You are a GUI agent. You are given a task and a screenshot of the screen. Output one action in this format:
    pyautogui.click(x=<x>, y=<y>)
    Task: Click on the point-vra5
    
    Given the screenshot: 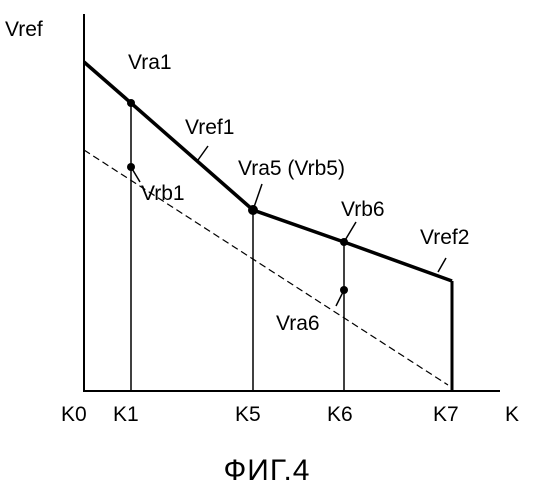 What is the action you would take?
    pyautogui.click(x=253, y=210)
    